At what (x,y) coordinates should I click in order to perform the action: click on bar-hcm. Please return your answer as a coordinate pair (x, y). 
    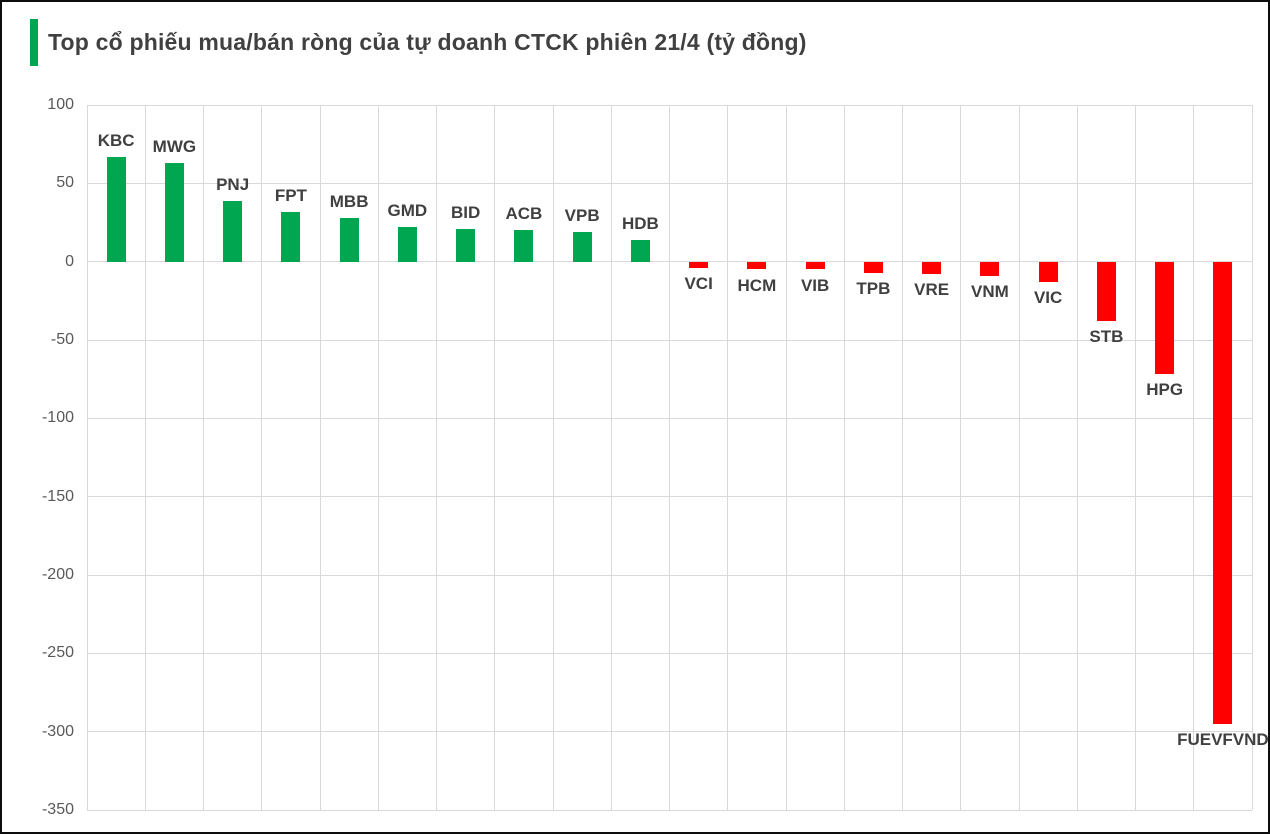
    Looking at the image, I should click on (757, 265).